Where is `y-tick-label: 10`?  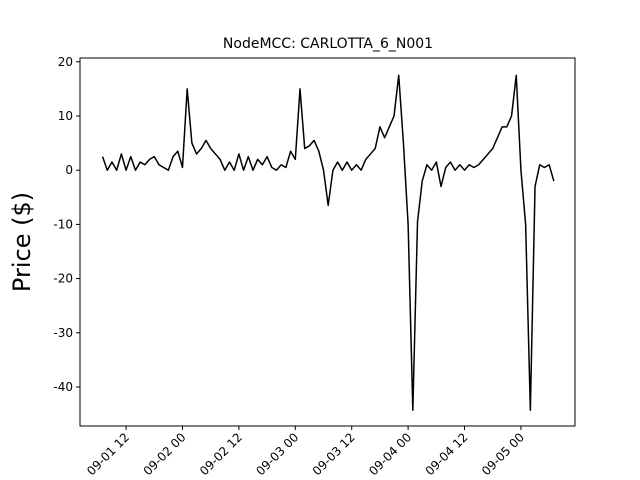
y-tick-label: 10 is located at coordinates (65, 116).